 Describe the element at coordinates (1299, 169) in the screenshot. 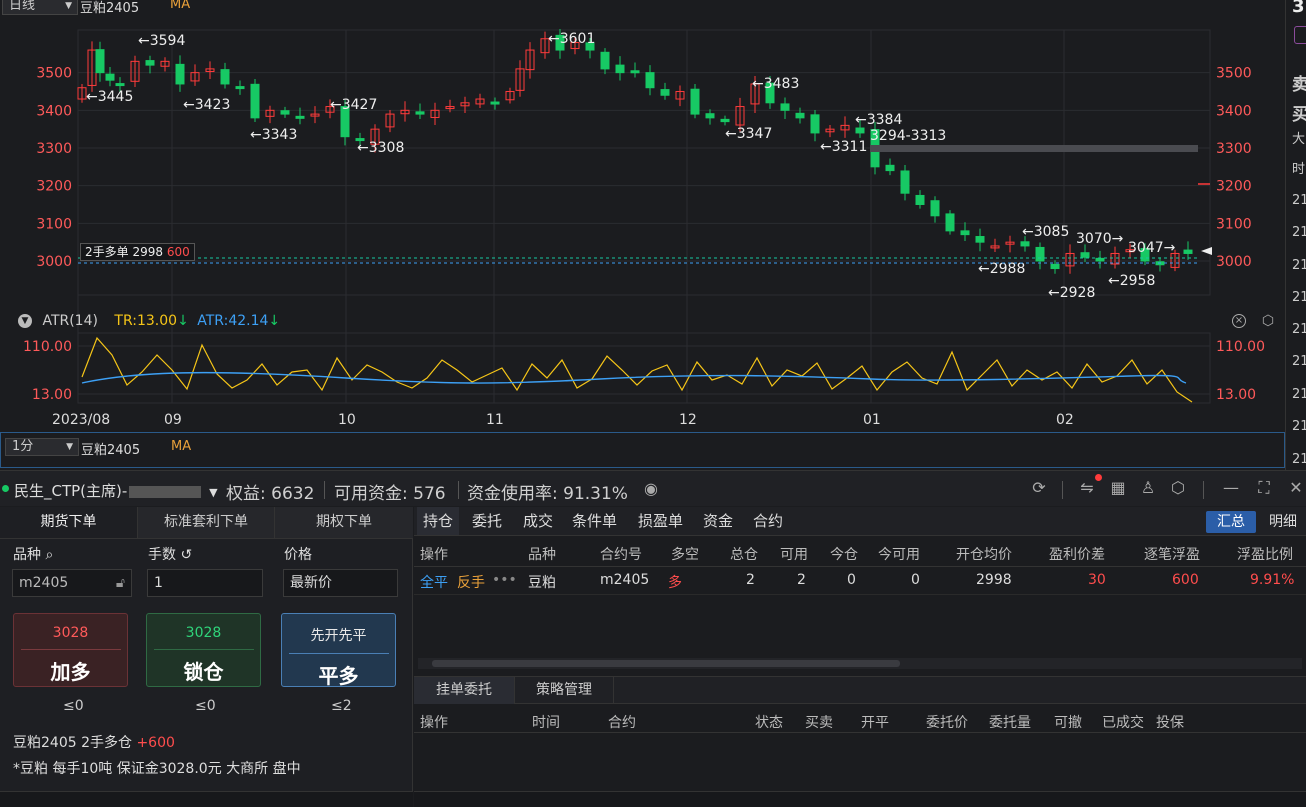

I see `strip-time: 时` at that location.